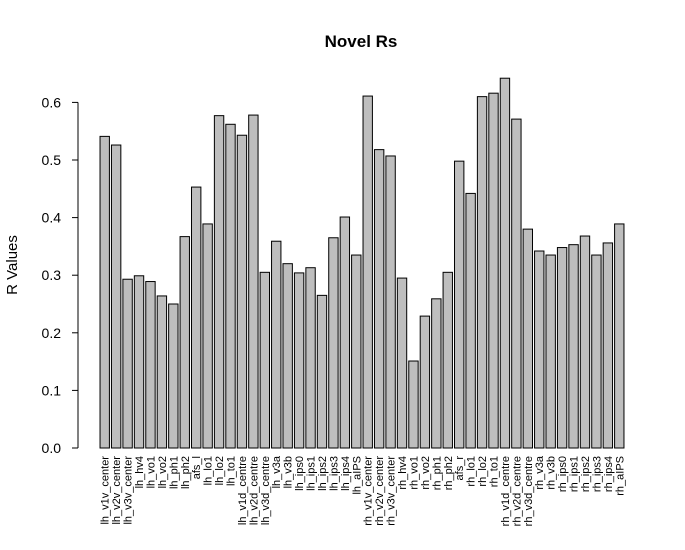  What do you see at coordinates (243, 490) in the screenshot?
I see `x-tick-label: lh_v1d_centre` at bounding box center [243, 490].